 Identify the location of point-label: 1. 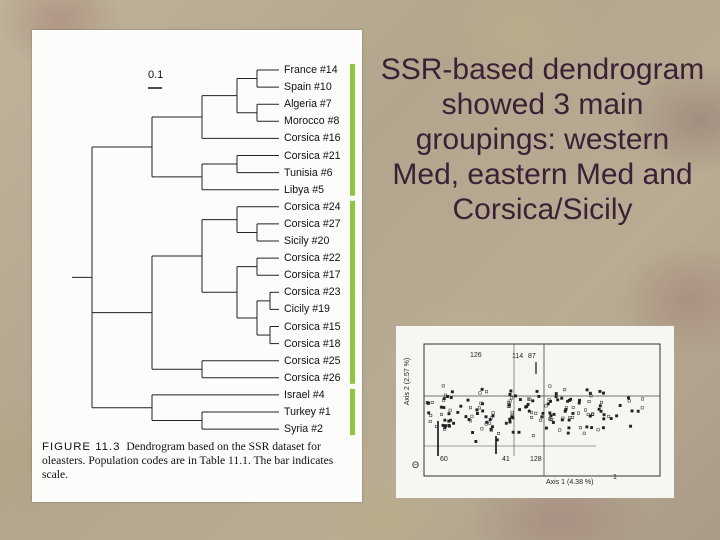
(615, 477).